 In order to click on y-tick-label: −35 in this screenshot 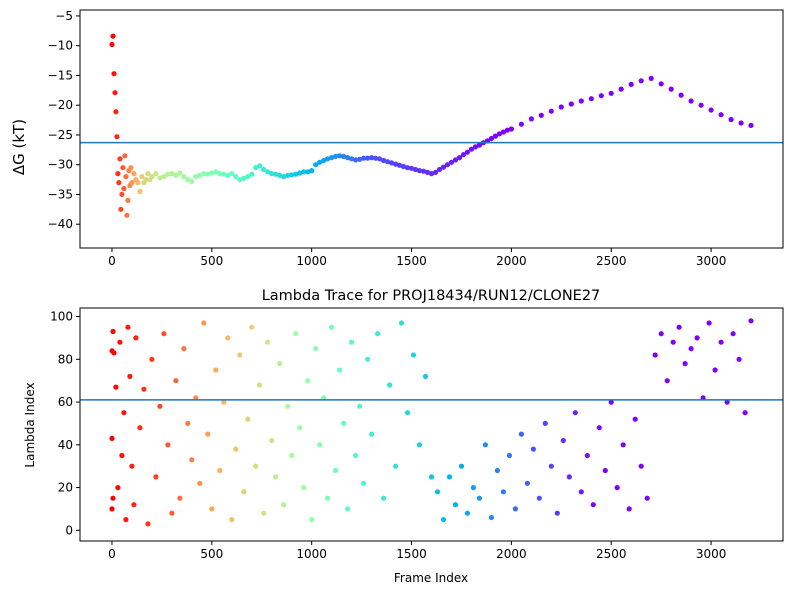, I will do `click(60, 194)`.